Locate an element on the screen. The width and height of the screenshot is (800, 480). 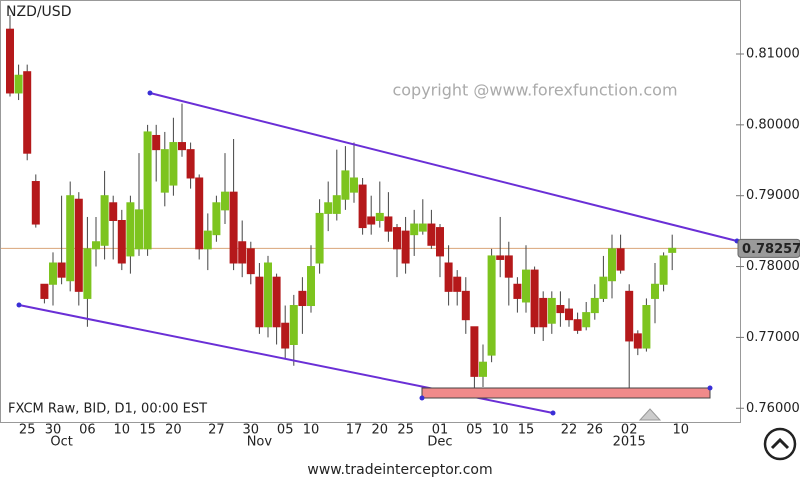
x-month-label: Dec is located at coordinates (439, 442).